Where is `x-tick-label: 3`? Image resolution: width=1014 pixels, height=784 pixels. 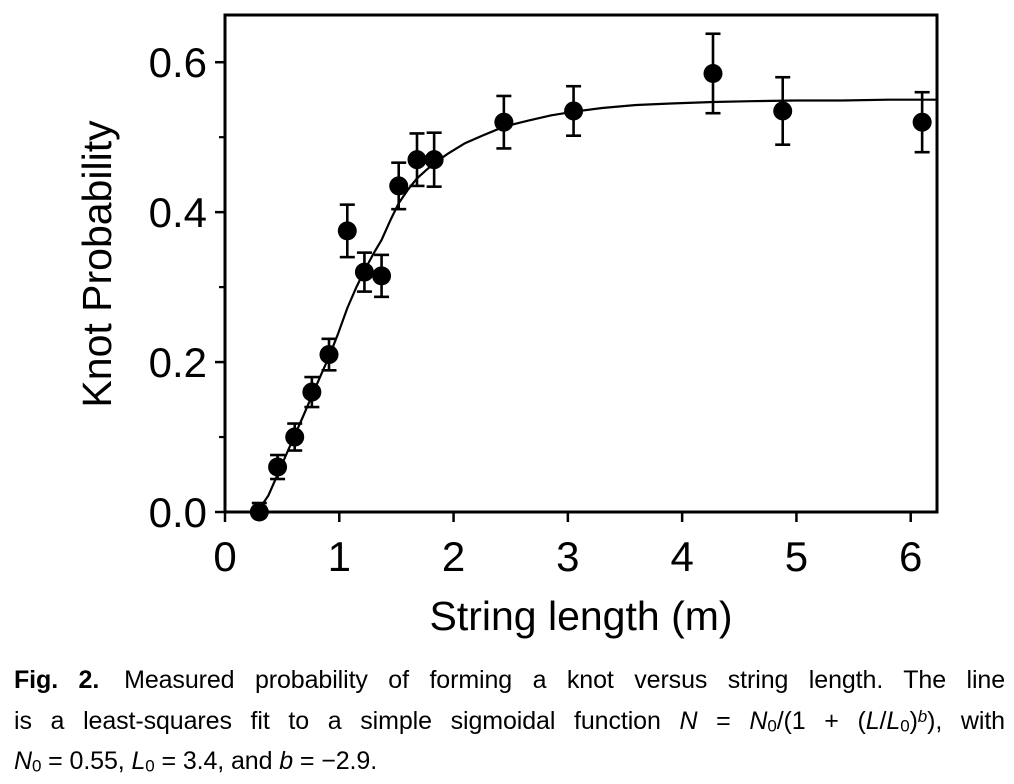 x-tick-label: 3 is located at coordinates (567, 556).